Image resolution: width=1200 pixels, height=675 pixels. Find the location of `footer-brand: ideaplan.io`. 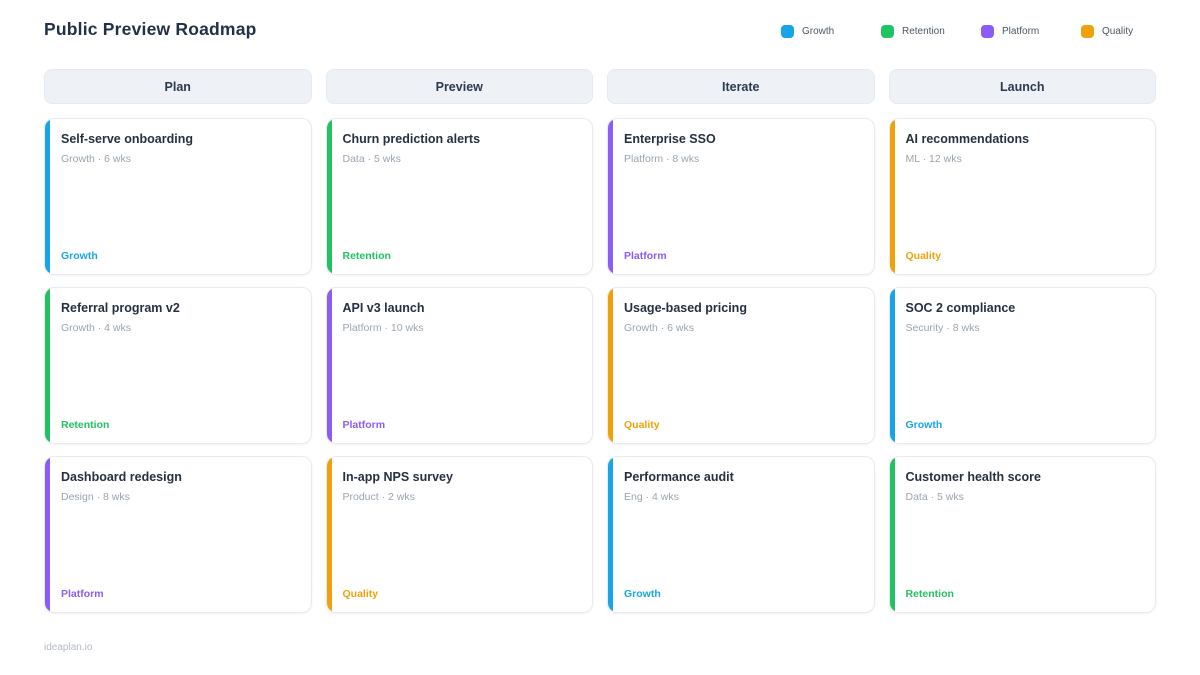

footer-brand: ideaplan.io is located at coordinates (68, 647).